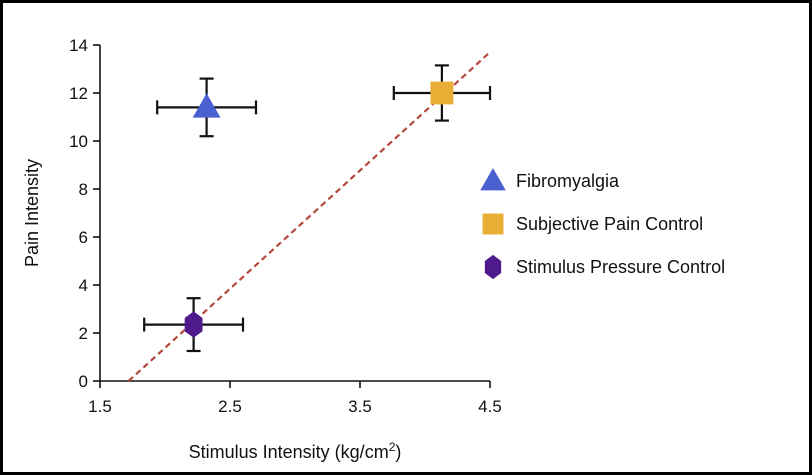 The height and width of the screenshot is (475, 812). What do you see at coordinates (490, 406) in the screenshot?
I see `x-tick-label: 4.5` at bounding box center [490, 406].